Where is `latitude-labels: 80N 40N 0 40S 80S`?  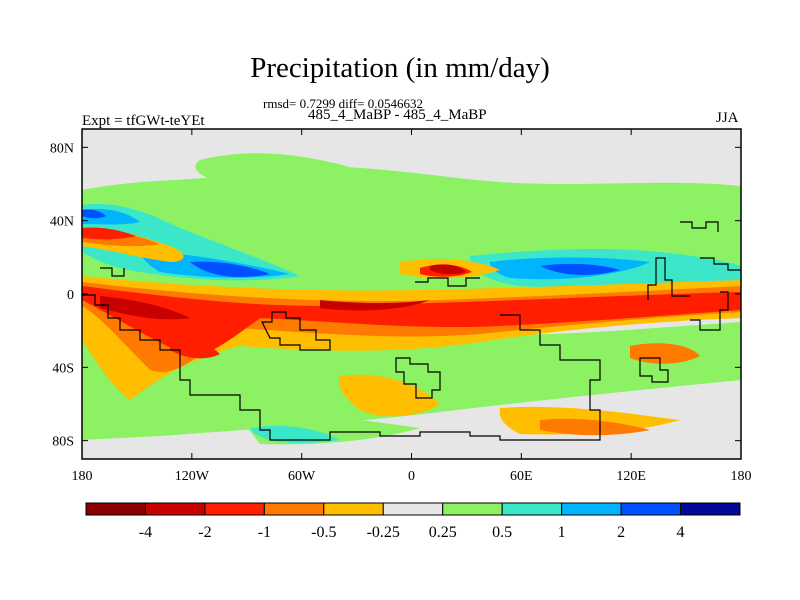
latitude-labels: 80N 40N 0 40S 80S is located at coordinates (62, 295).